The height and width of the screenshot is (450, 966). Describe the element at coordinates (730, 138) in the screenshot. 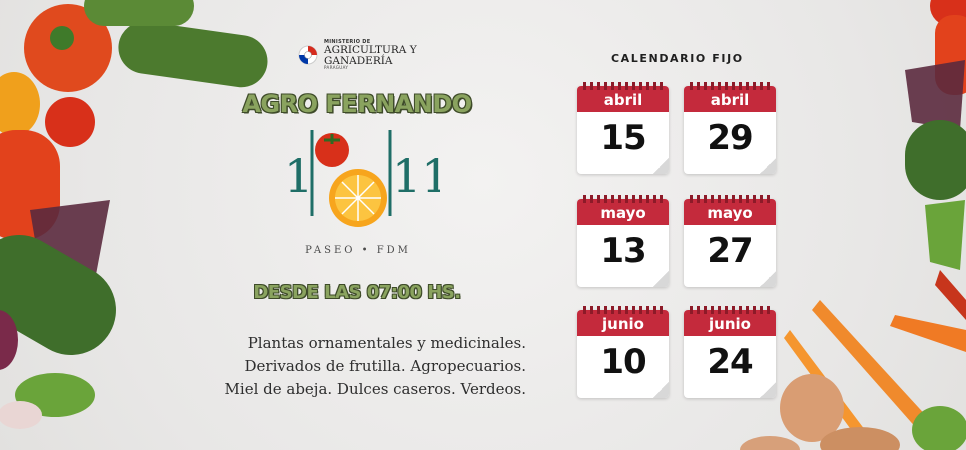

I see `calendar-day: 29` at that location.